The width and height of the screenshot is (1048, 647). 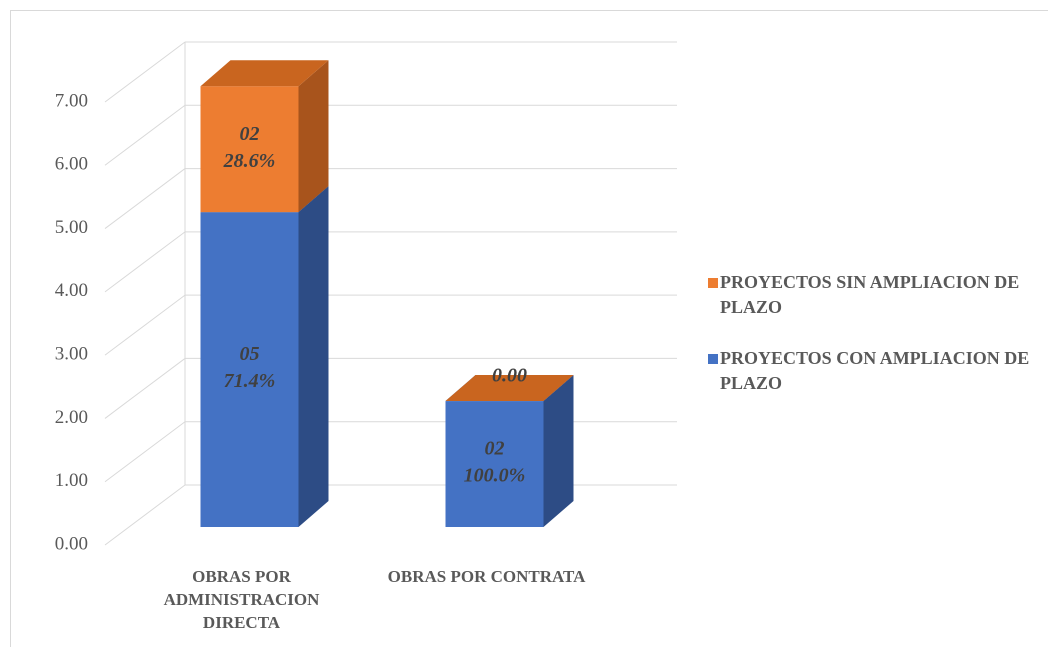 What do you see at coordinates (870, 294) in the screenshot?
I see `legend-label: PROYECTOS SIN AMPLIACION DE PLAZO` at bounding box center [870, 294].